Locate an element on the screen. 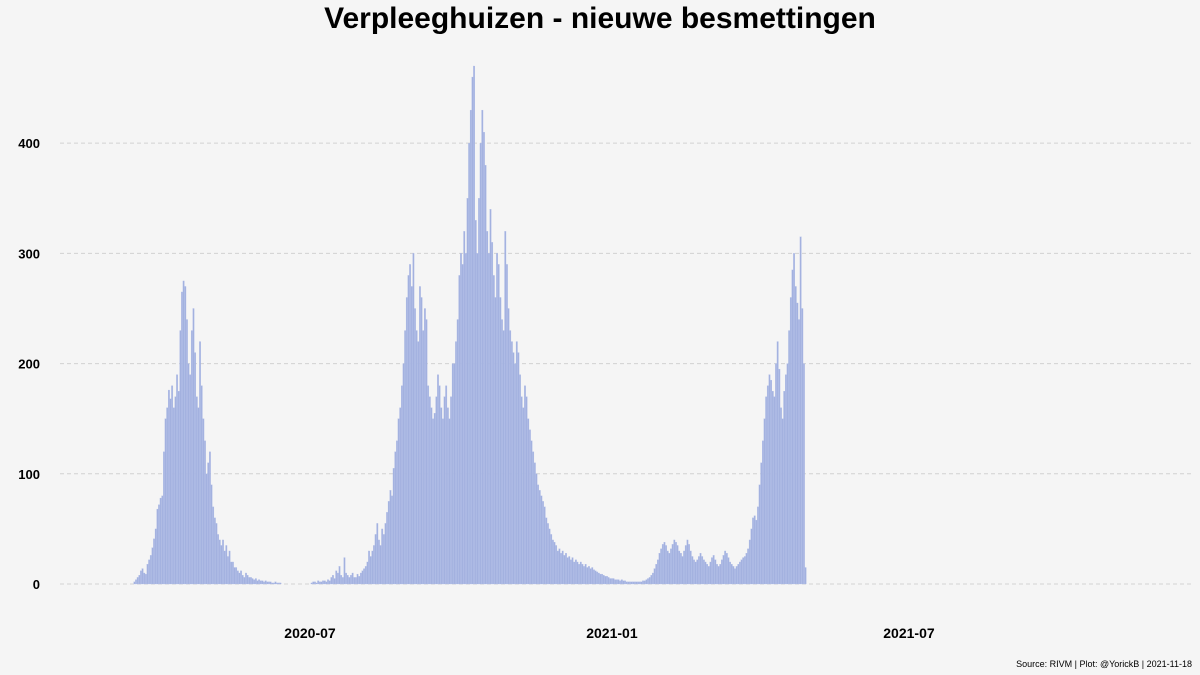 This screenshot has height=675, width=1200. chart-title: Verpleeghuizen - nieuwe besmettingen is located at coordinates (600, 18).